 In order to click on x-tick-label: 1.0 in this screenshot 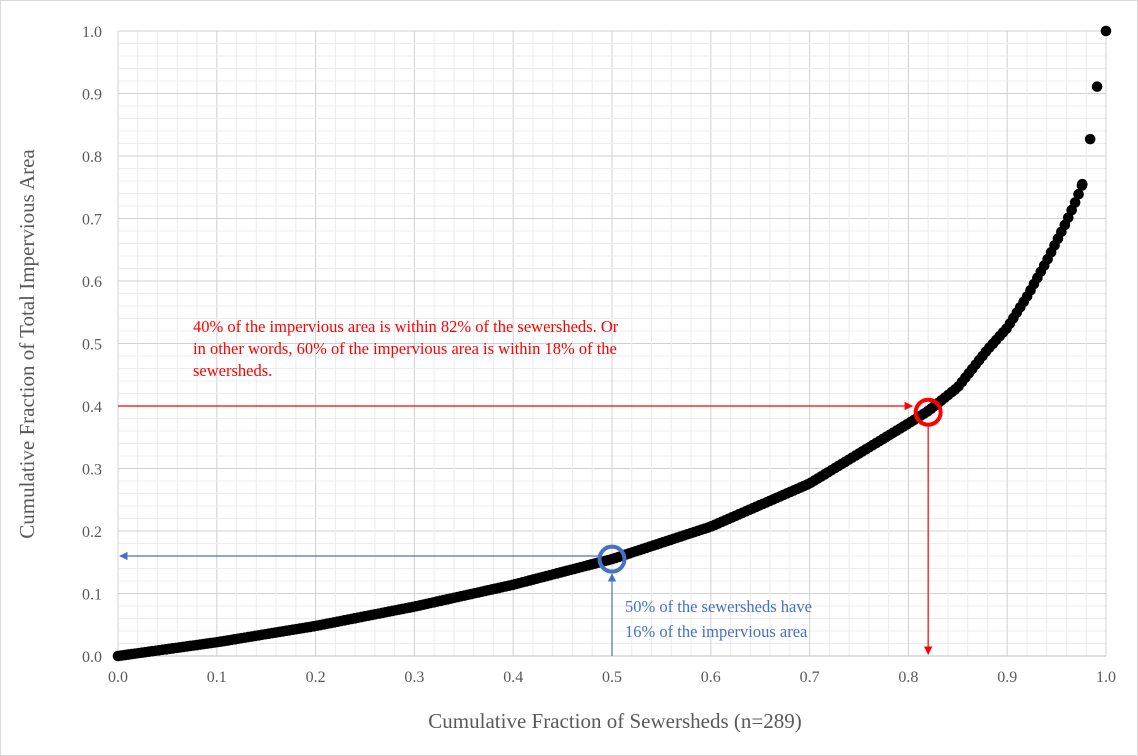, I will do `click(1106, 677)`.